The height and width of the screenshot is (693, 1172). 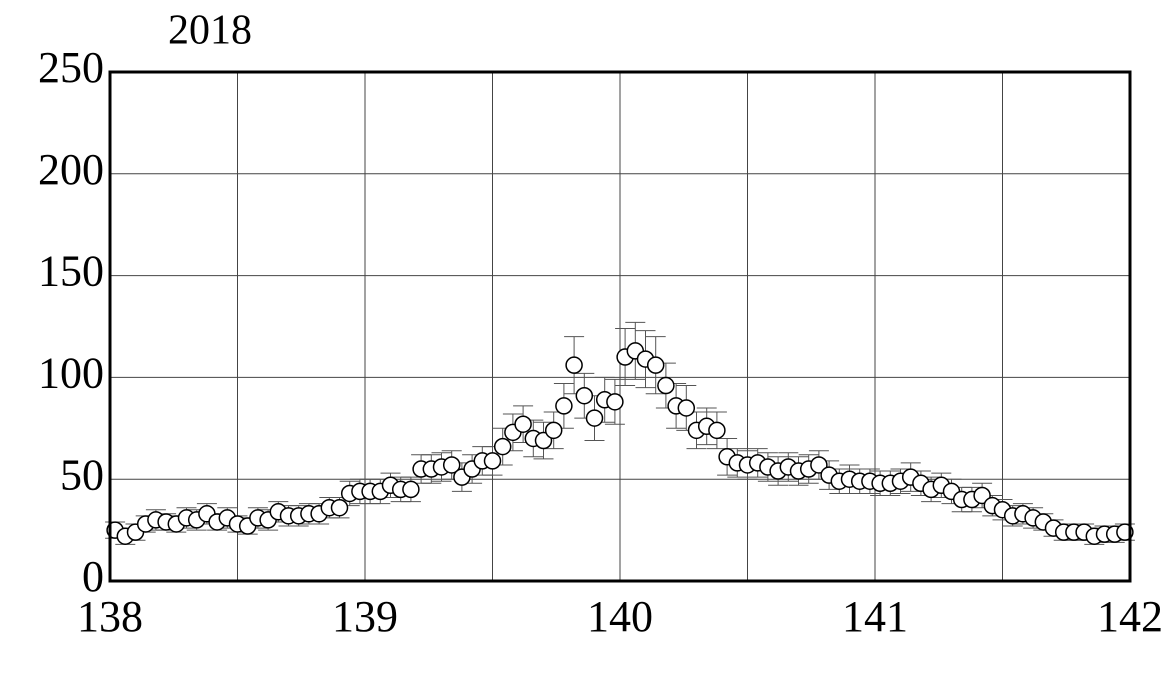 What do you see at coordinates (71, 67) in the screenshot?
I see `y-tick-label: 250` at bounding box center [71, 67].